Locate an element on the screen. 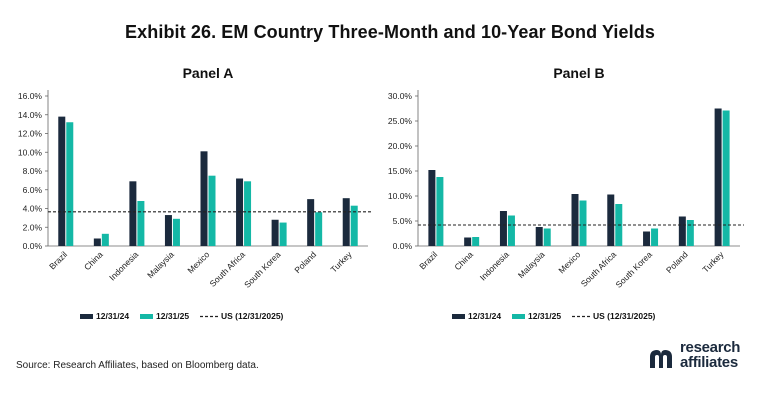 Image resolution: width=780 pixels, height=400 pixels. y-tick-label: 8.0% is located at coordinates (33, 171).